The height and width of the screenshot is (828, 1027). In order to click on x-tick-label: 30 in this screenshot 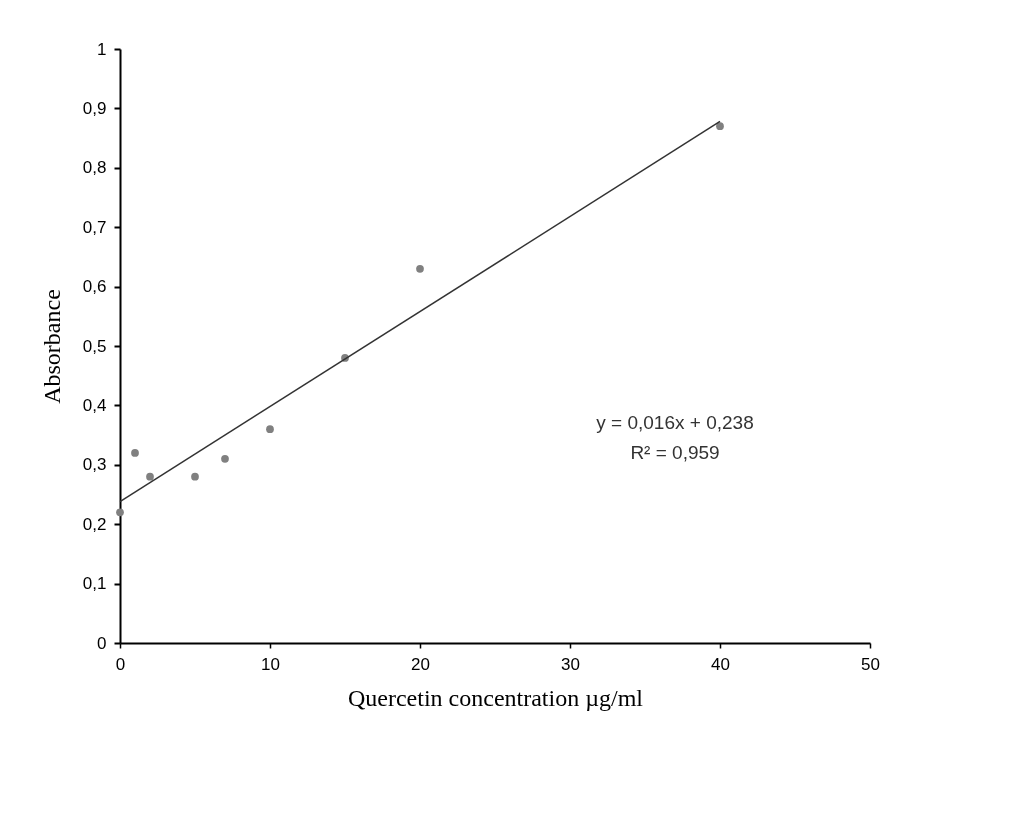, I will do `click(570, 664)`.